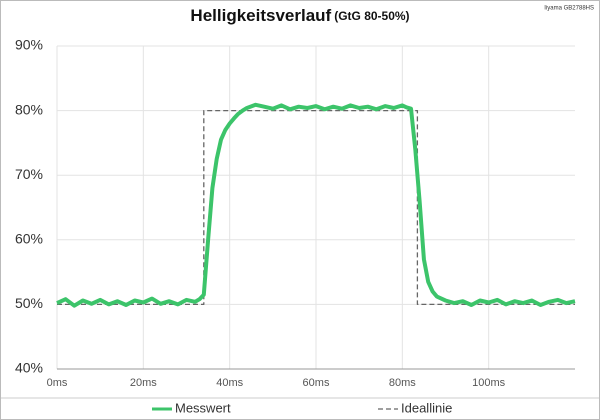 The height and width of the screenshot is (420, 600). Describe the element at coordinates (57, 383) in the screenshot. I see `x-tick-label: 0ms` at that location.